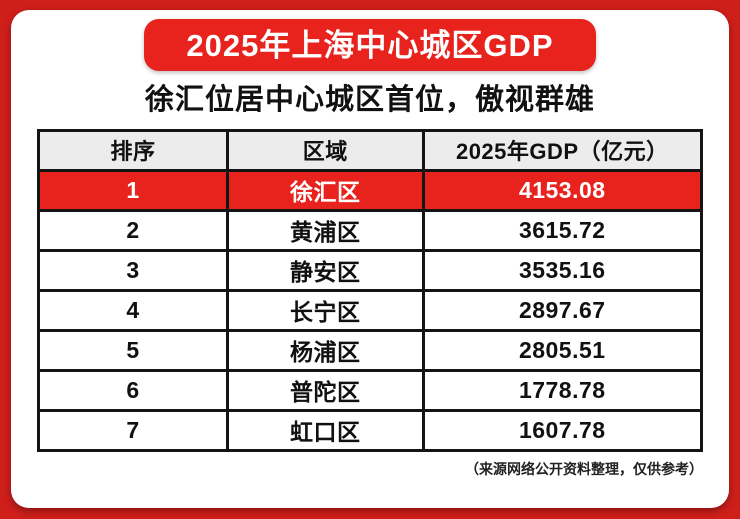 Image resolution: width=740 pixels, height=519 pixels. What do you see at coordinates (562, 230) in the screenshot?
I see `gdp-cell: 3615.72` at bounding box center [562, 230].